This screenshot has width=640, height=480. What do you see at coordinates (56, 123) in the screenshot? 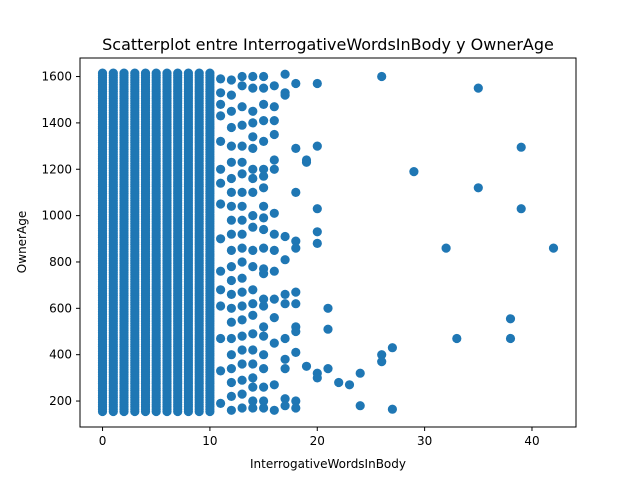
I see `y-tick-label: 1400` at bounding box center [56, 123].